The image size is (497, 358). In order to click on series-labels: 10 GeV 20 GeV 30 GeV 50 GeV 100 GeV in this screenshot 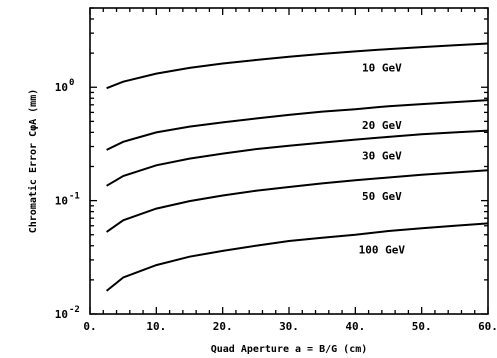, I will do `click(382, 159)`.